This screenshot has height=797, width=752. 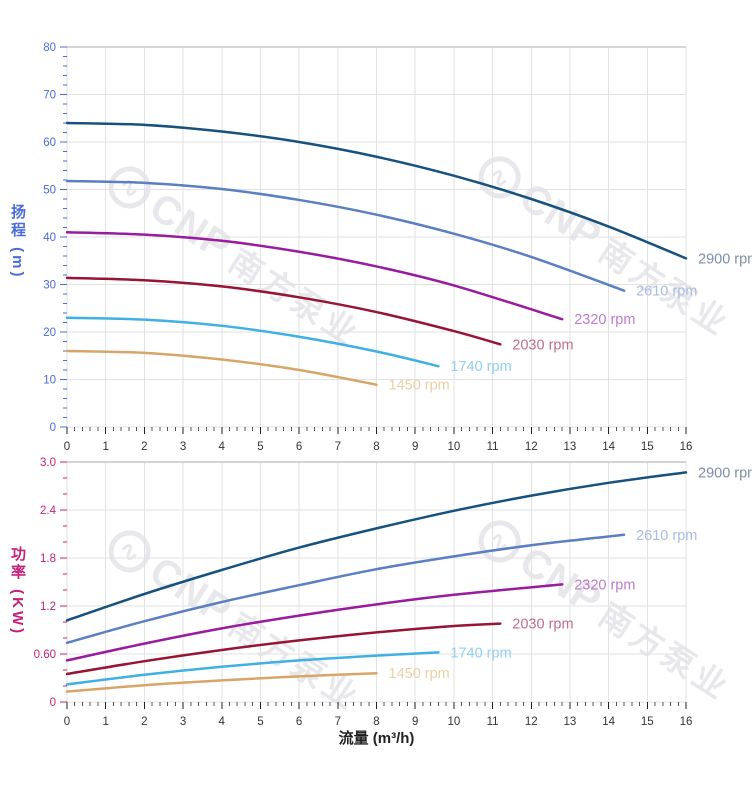 I want to click on power-chart-x-tick-labels: 0 1 2 3 4 5 6 7 8 9 10 11 12 13 14 15 16, so click(x=378, y=722).